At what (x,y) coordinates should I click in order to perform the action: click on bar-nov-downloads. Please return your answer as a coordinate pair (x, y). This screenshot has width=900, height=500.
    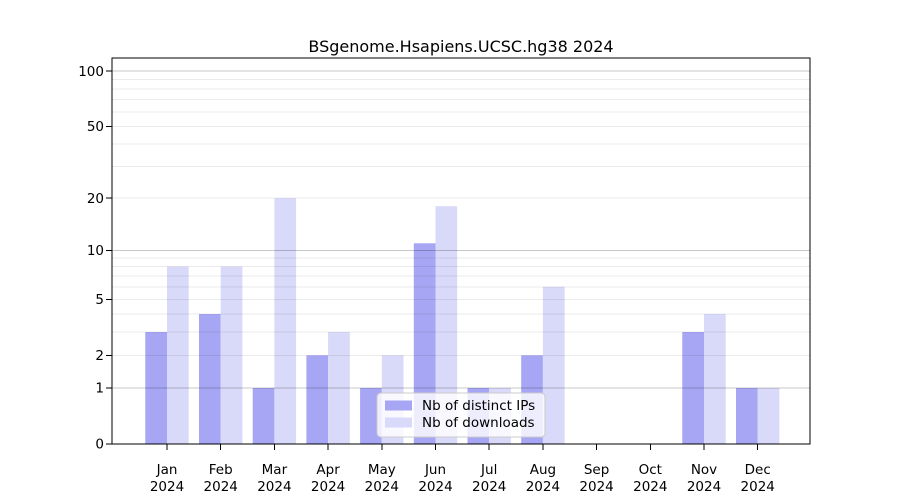
    Looking at the image, I should click on (715, 379).